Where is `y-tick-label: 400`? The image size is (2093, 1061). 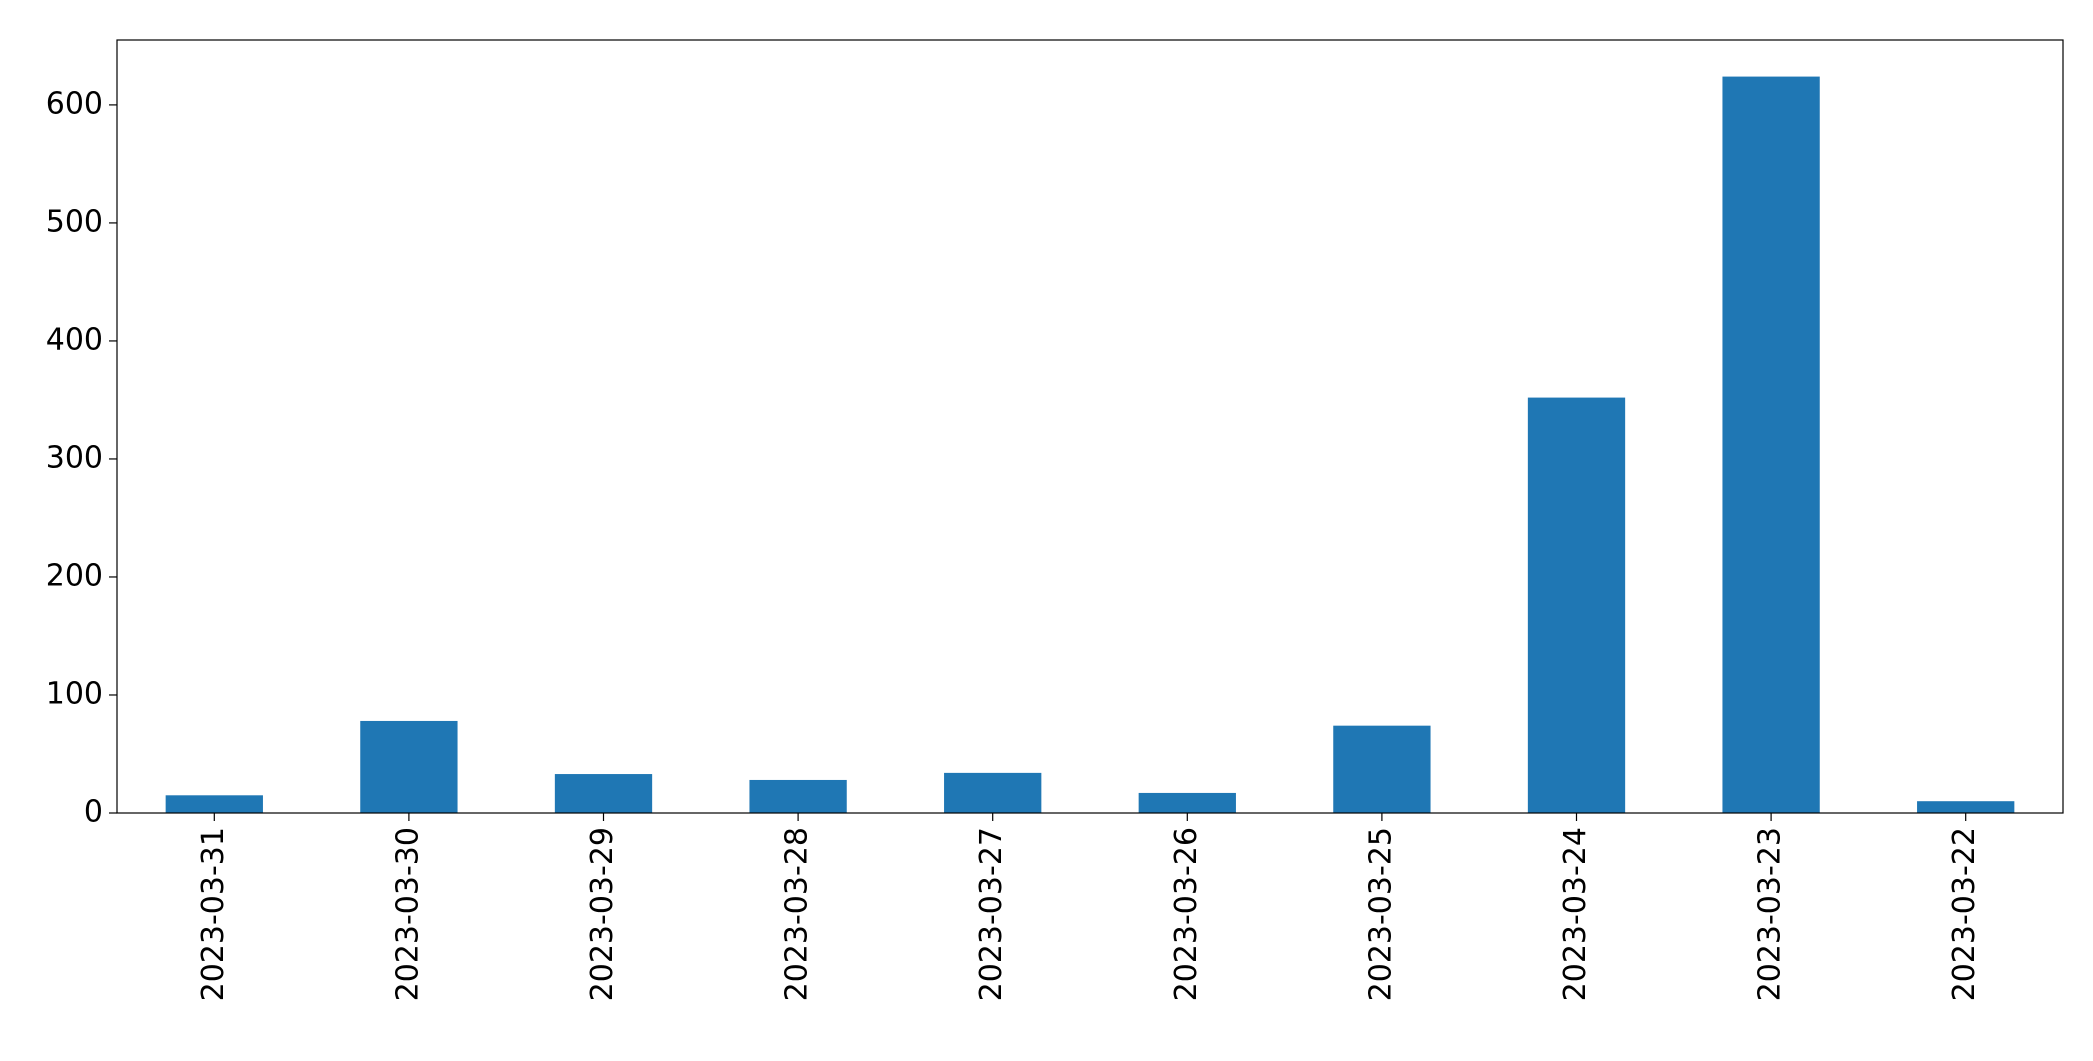
y-tick-label: 400 is located at coordinates (74, 339).